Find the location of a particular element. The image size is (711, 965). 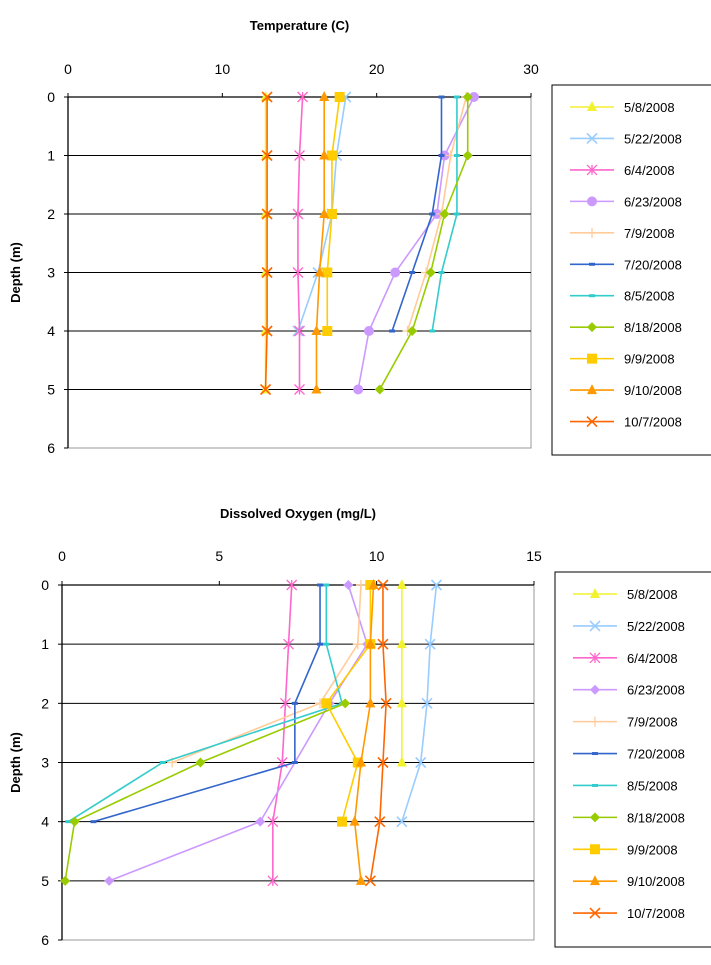

x-tick-label: 10 is located at coordinates (223, 69).